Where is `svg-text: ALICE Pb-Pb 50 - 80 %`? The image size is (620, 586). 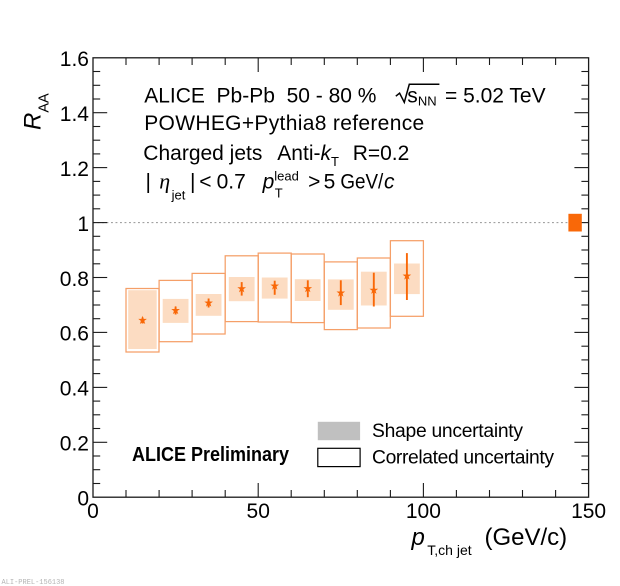 svg-text: ALICE Pb-Pb 50 - 80 % is located at coordinates (260, 95).